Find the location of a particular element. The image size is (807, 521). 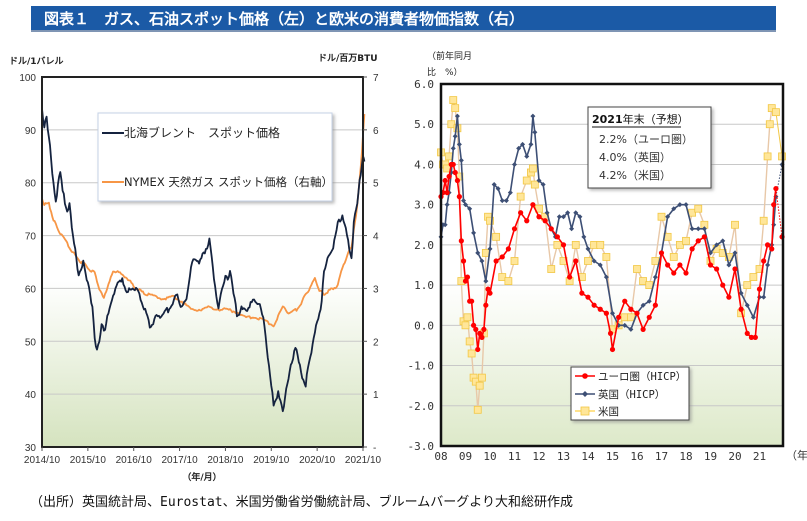

cpi-y-tick-label: -2.0 is located at coordinates (421, 406).